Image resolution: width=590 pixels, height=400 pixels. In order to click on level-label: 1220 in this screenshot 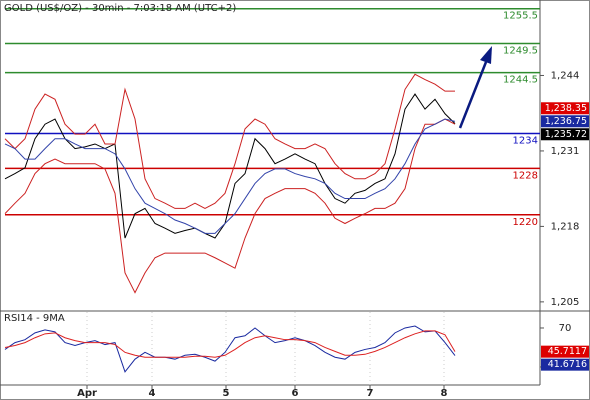, I will do `click(525, 222)`.